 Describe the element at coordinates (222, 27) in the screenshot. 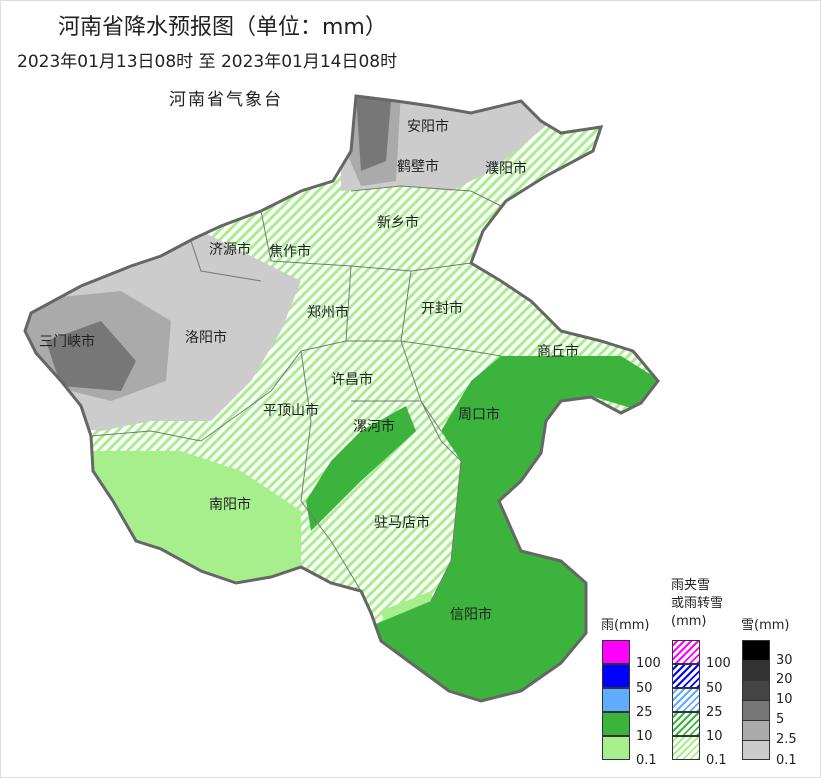

I see `map-title: 河南省降水预报图（单位：mm）` at that location.